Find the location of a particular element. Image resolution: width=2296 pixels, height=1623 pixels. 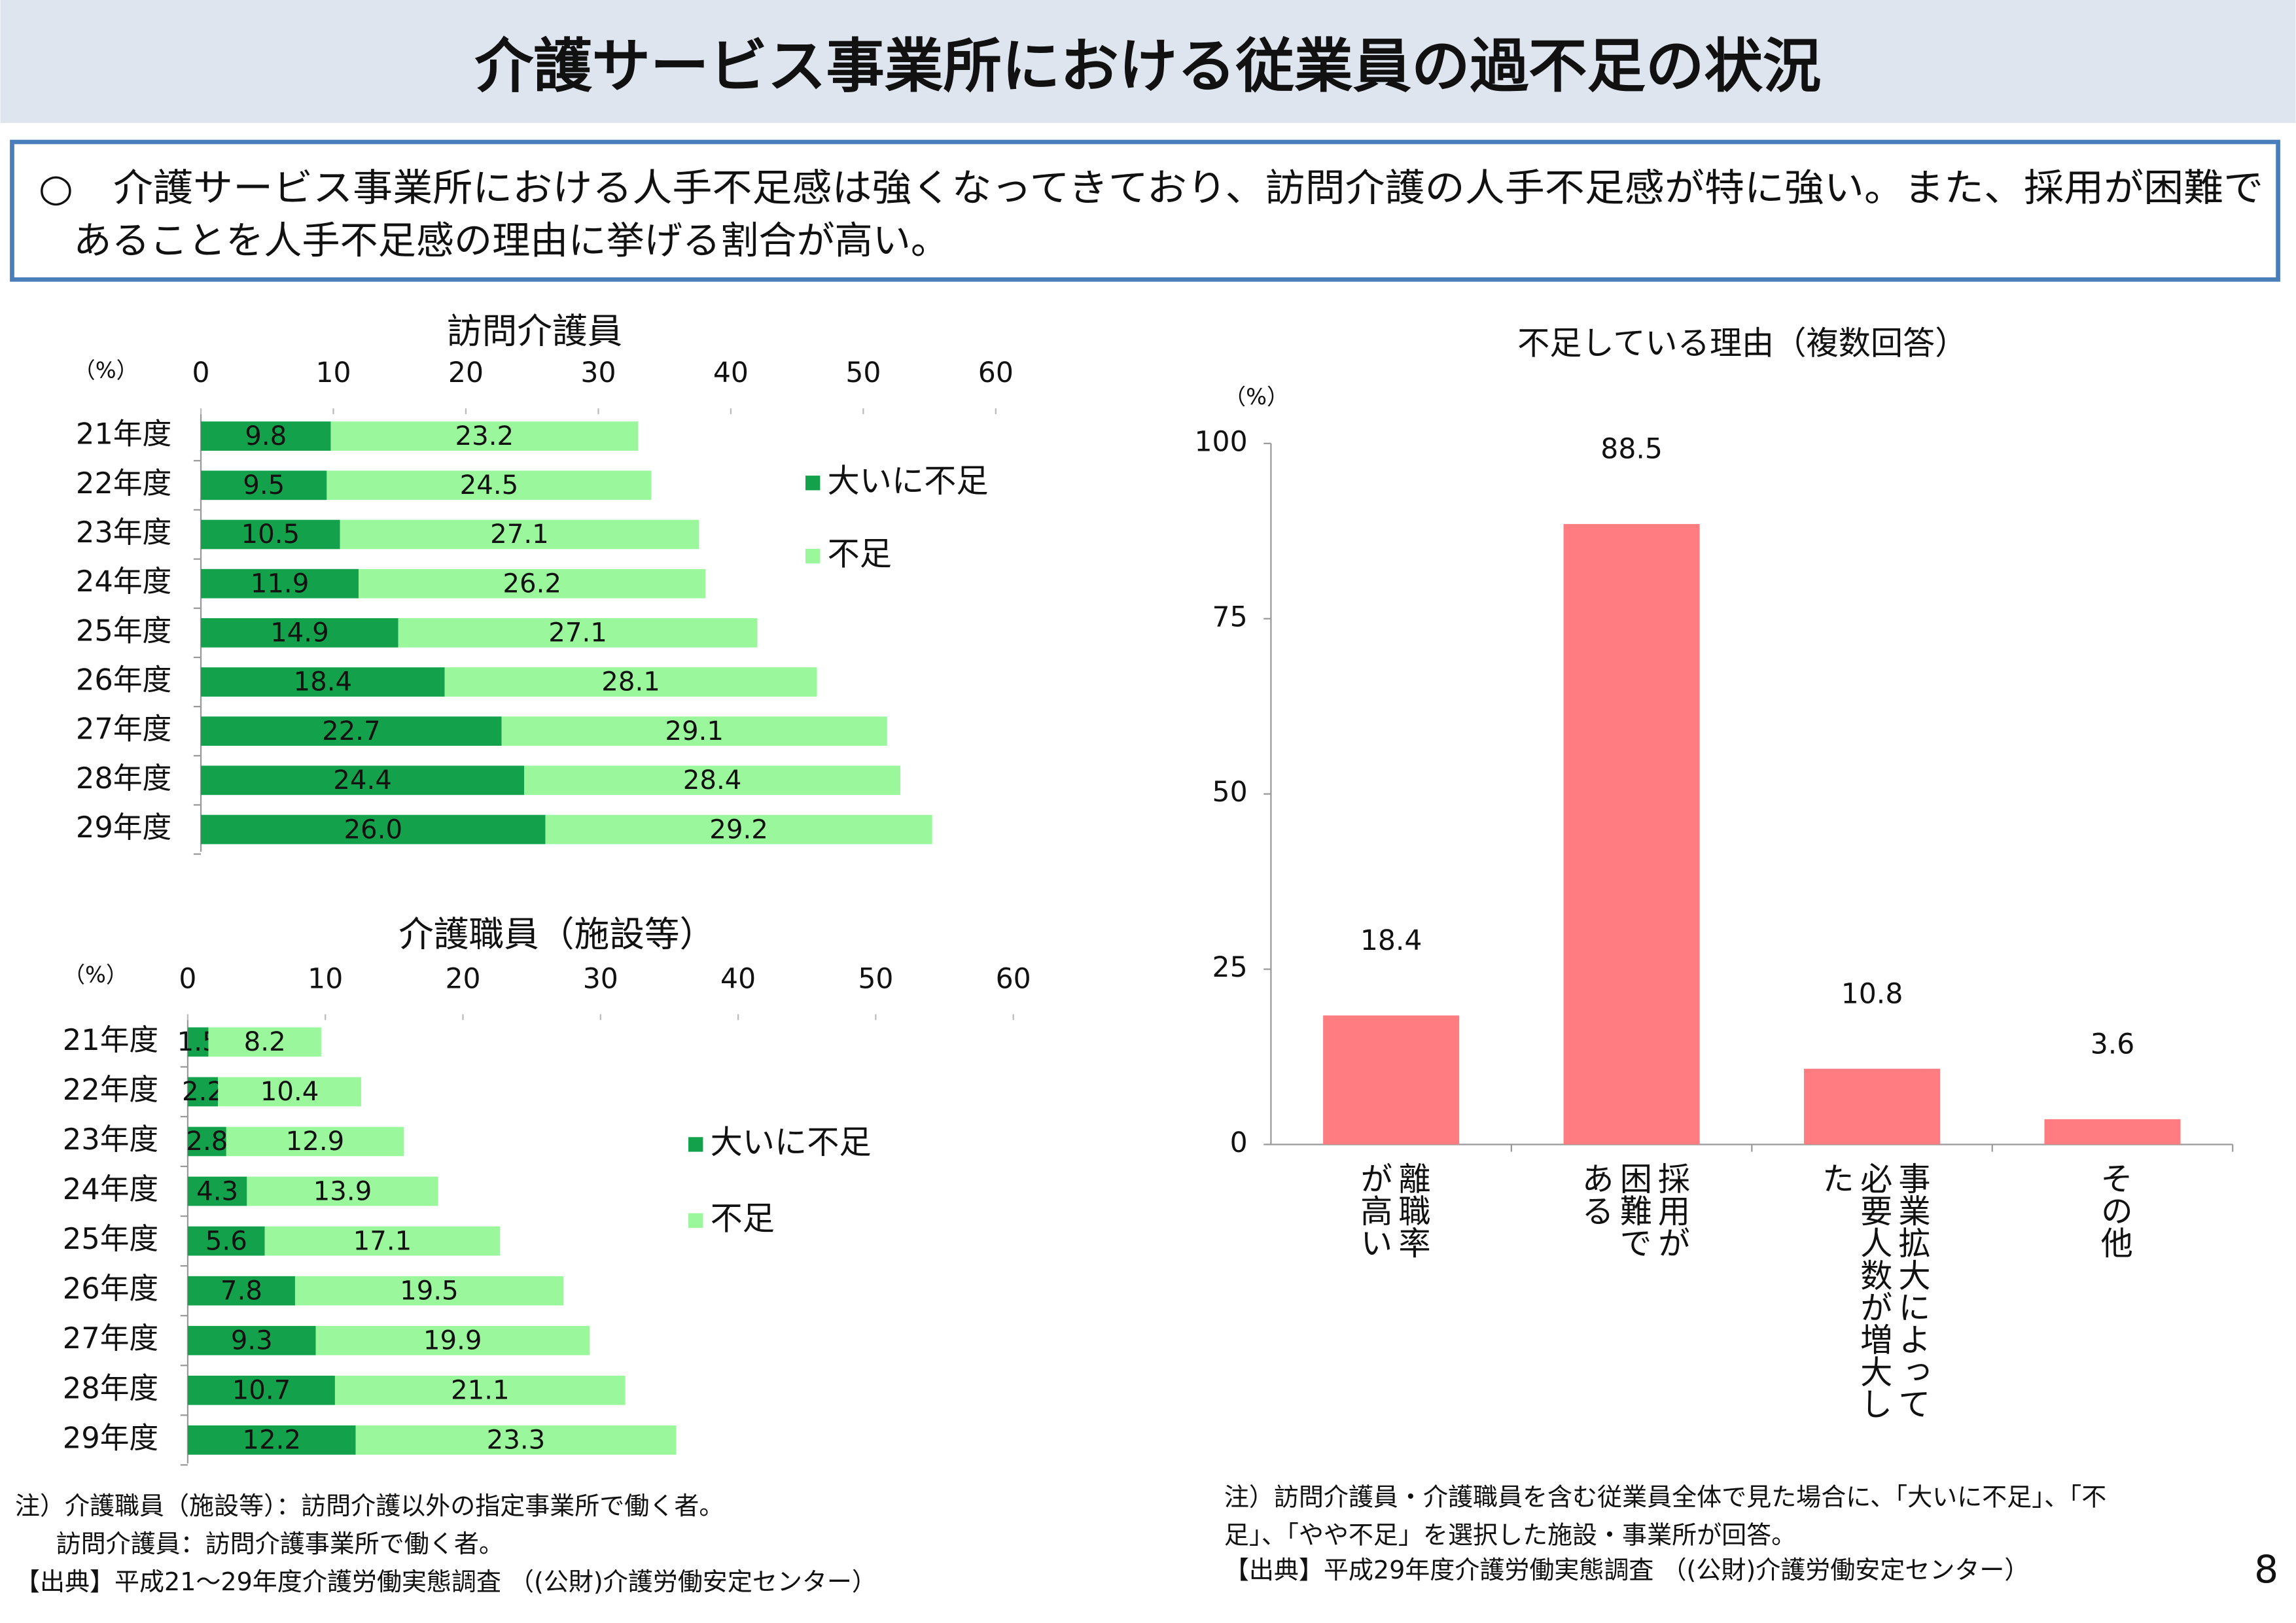

data-label: 17.1 is located at coordinates (382, 1241).